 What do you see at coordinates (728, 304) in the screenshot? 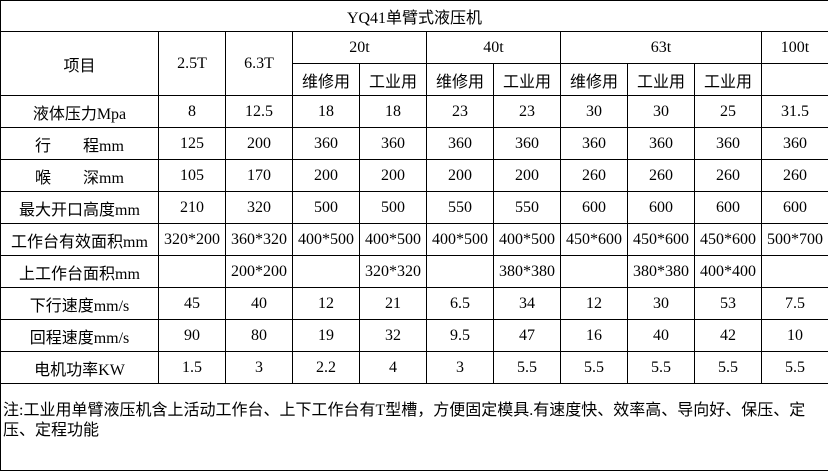
I see `value-cell: 53` at bounding box center [728, 304].